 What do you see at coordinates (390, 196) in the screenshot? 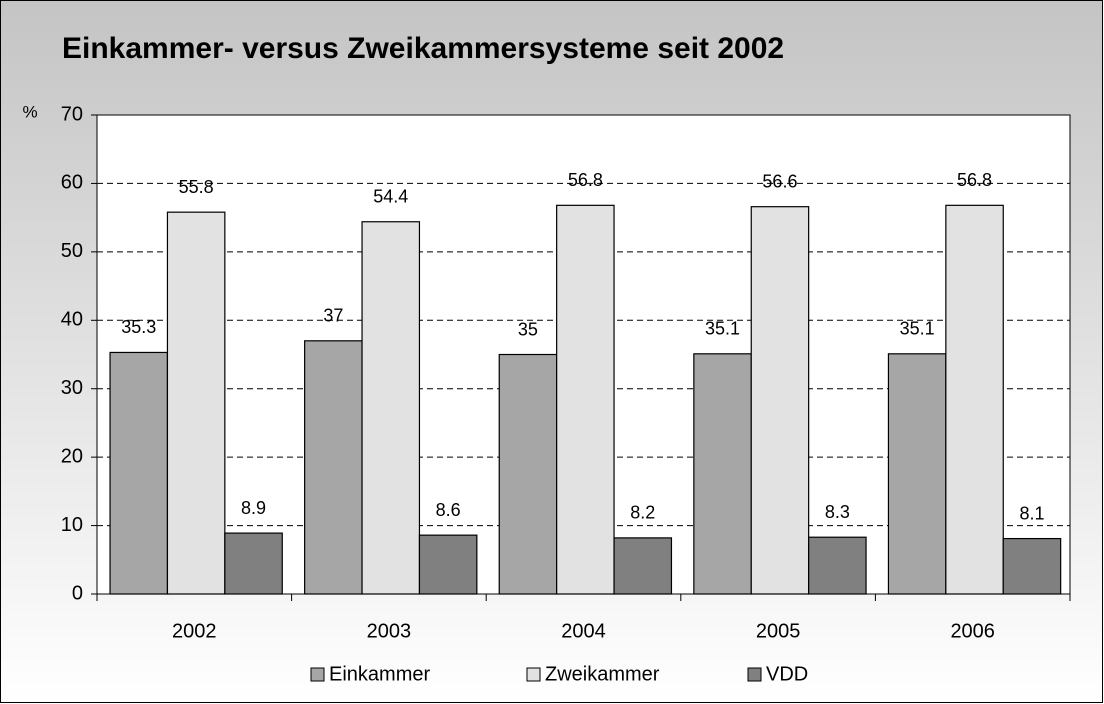
I see `data-label: 54.4` at bounding box center [390, 196].